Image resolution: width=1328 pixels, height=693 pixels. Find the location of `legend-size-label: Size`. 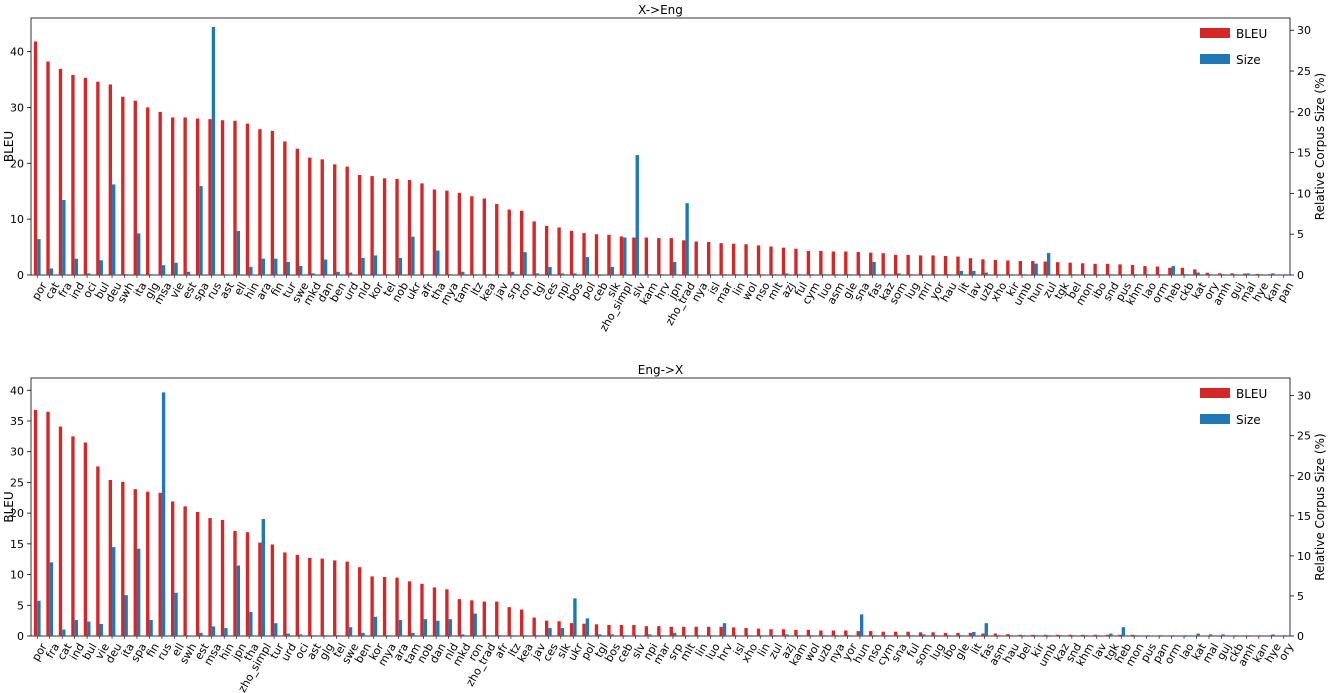

legend-size-label: Size is located at coordinates (1248, 60).